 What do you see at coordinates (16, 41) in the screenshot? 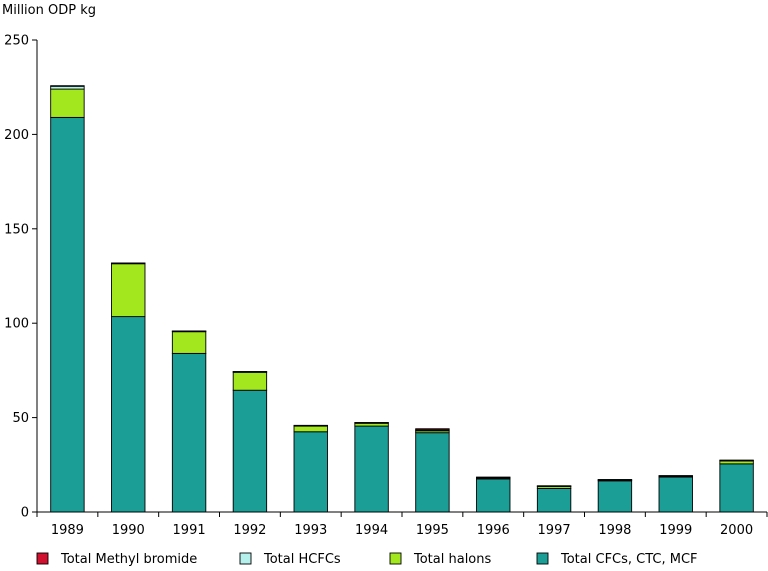
I see `y-tick-label: 250` at bounding box center [16, 41].